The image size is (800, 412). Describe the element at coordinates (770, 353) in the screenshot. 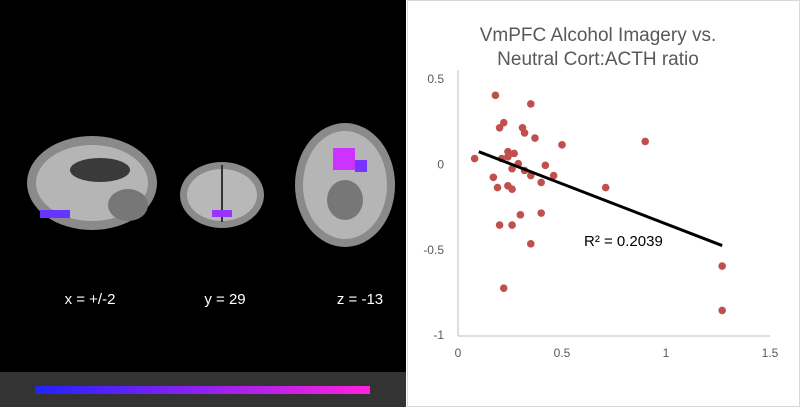

I see `x-tick-label: 1.5` at that location.